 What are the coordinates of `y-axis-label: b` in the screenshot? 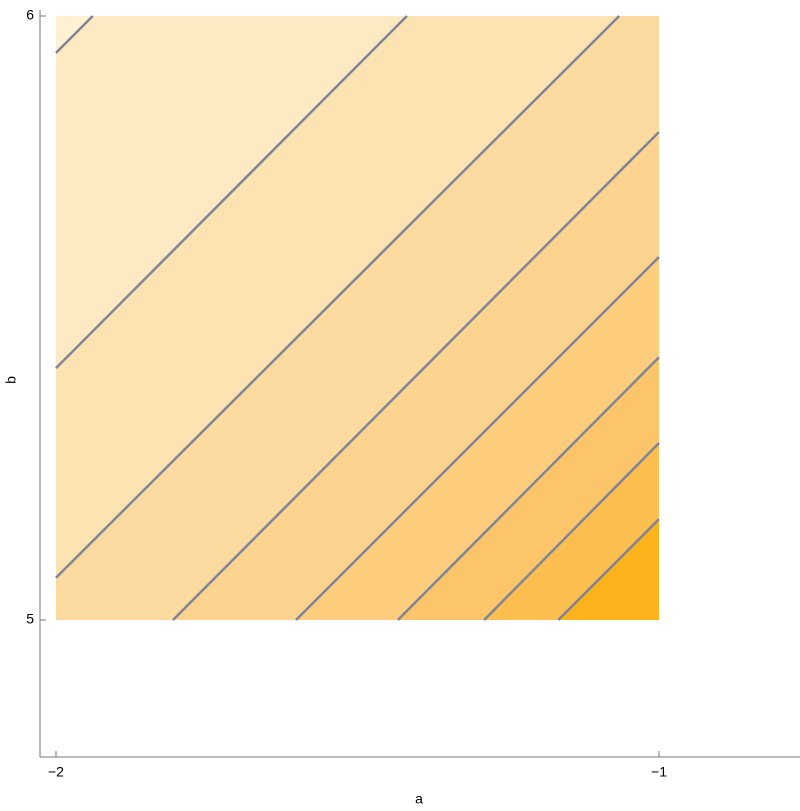 It's located at (11, 380).